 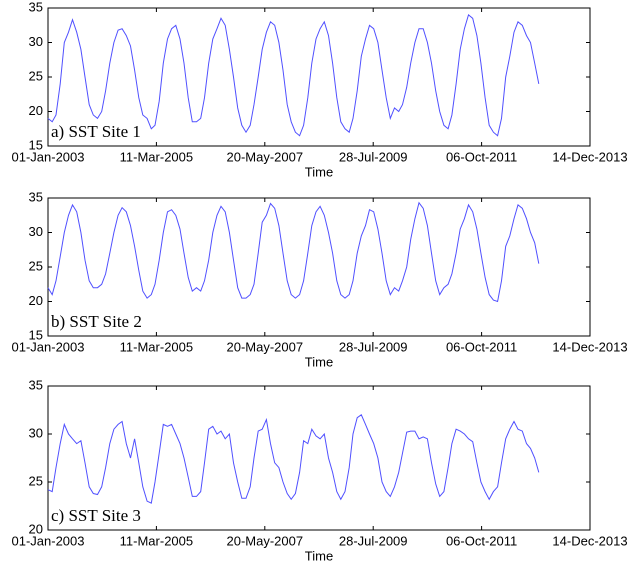 I want to click on panel-label: b) SST Site 2, so click(x=96, y=321).